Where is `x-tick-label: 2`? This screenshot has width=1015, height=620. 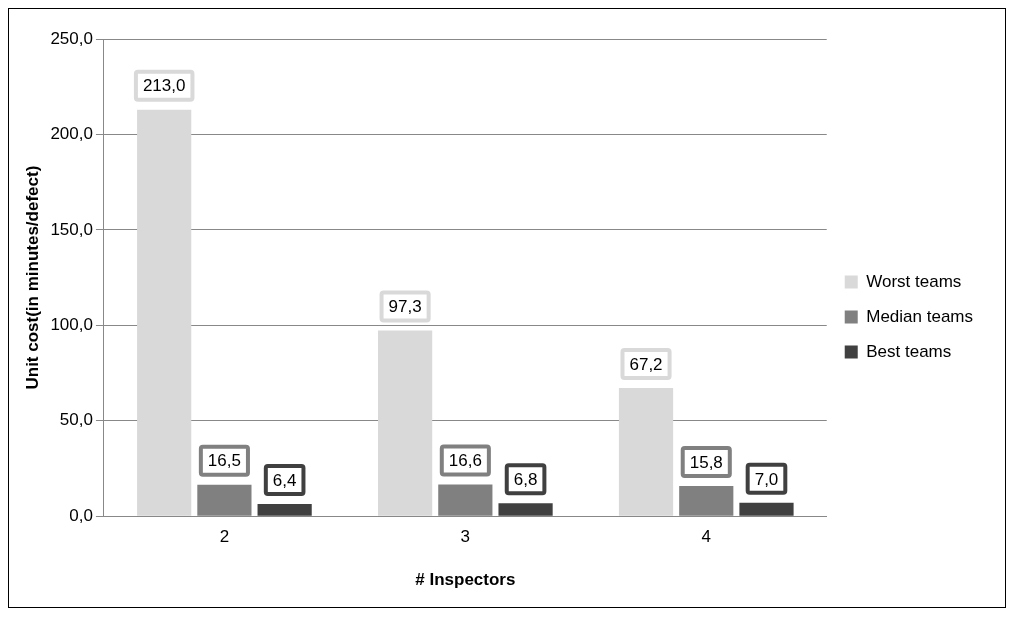
x-tick-label: 2 is located at coordinates (224, 537).